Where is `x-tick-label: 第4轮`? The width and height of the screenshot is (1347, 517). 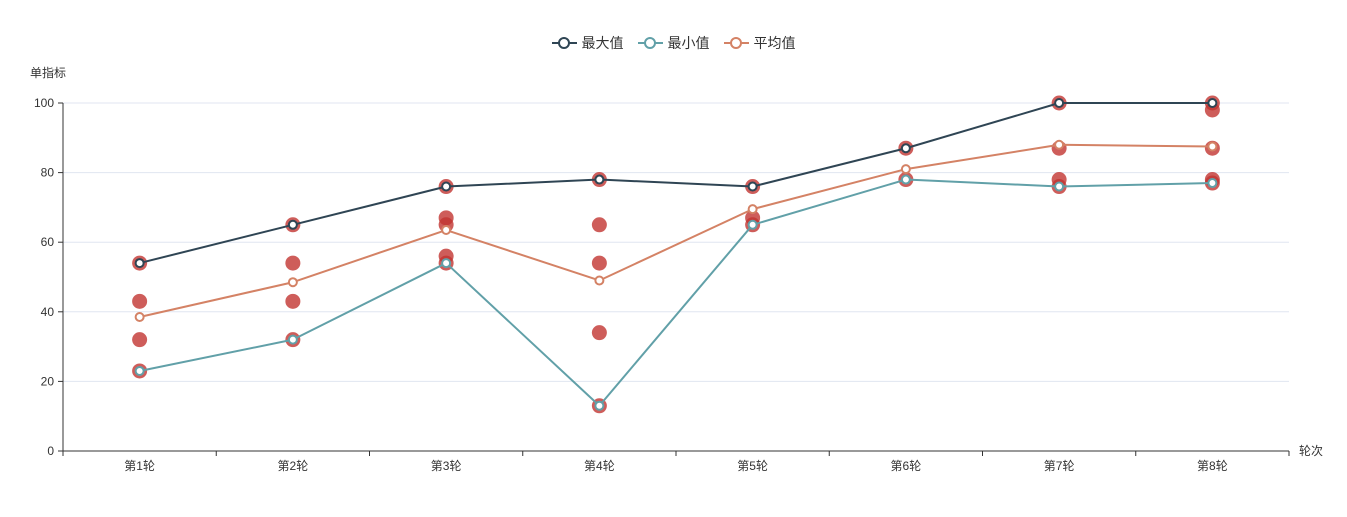 x-tick-label: 第4轮 is located at coordinates (599, 466).